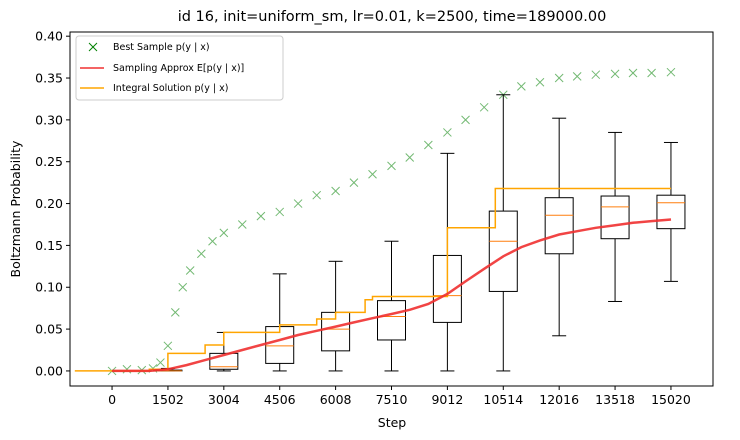 The width and height of the screenshot is (740, 440). Describe the element at coordinates (170, 88) in the screenshot. I see `legend-label: Integral Solution p(y | x)` at that location.